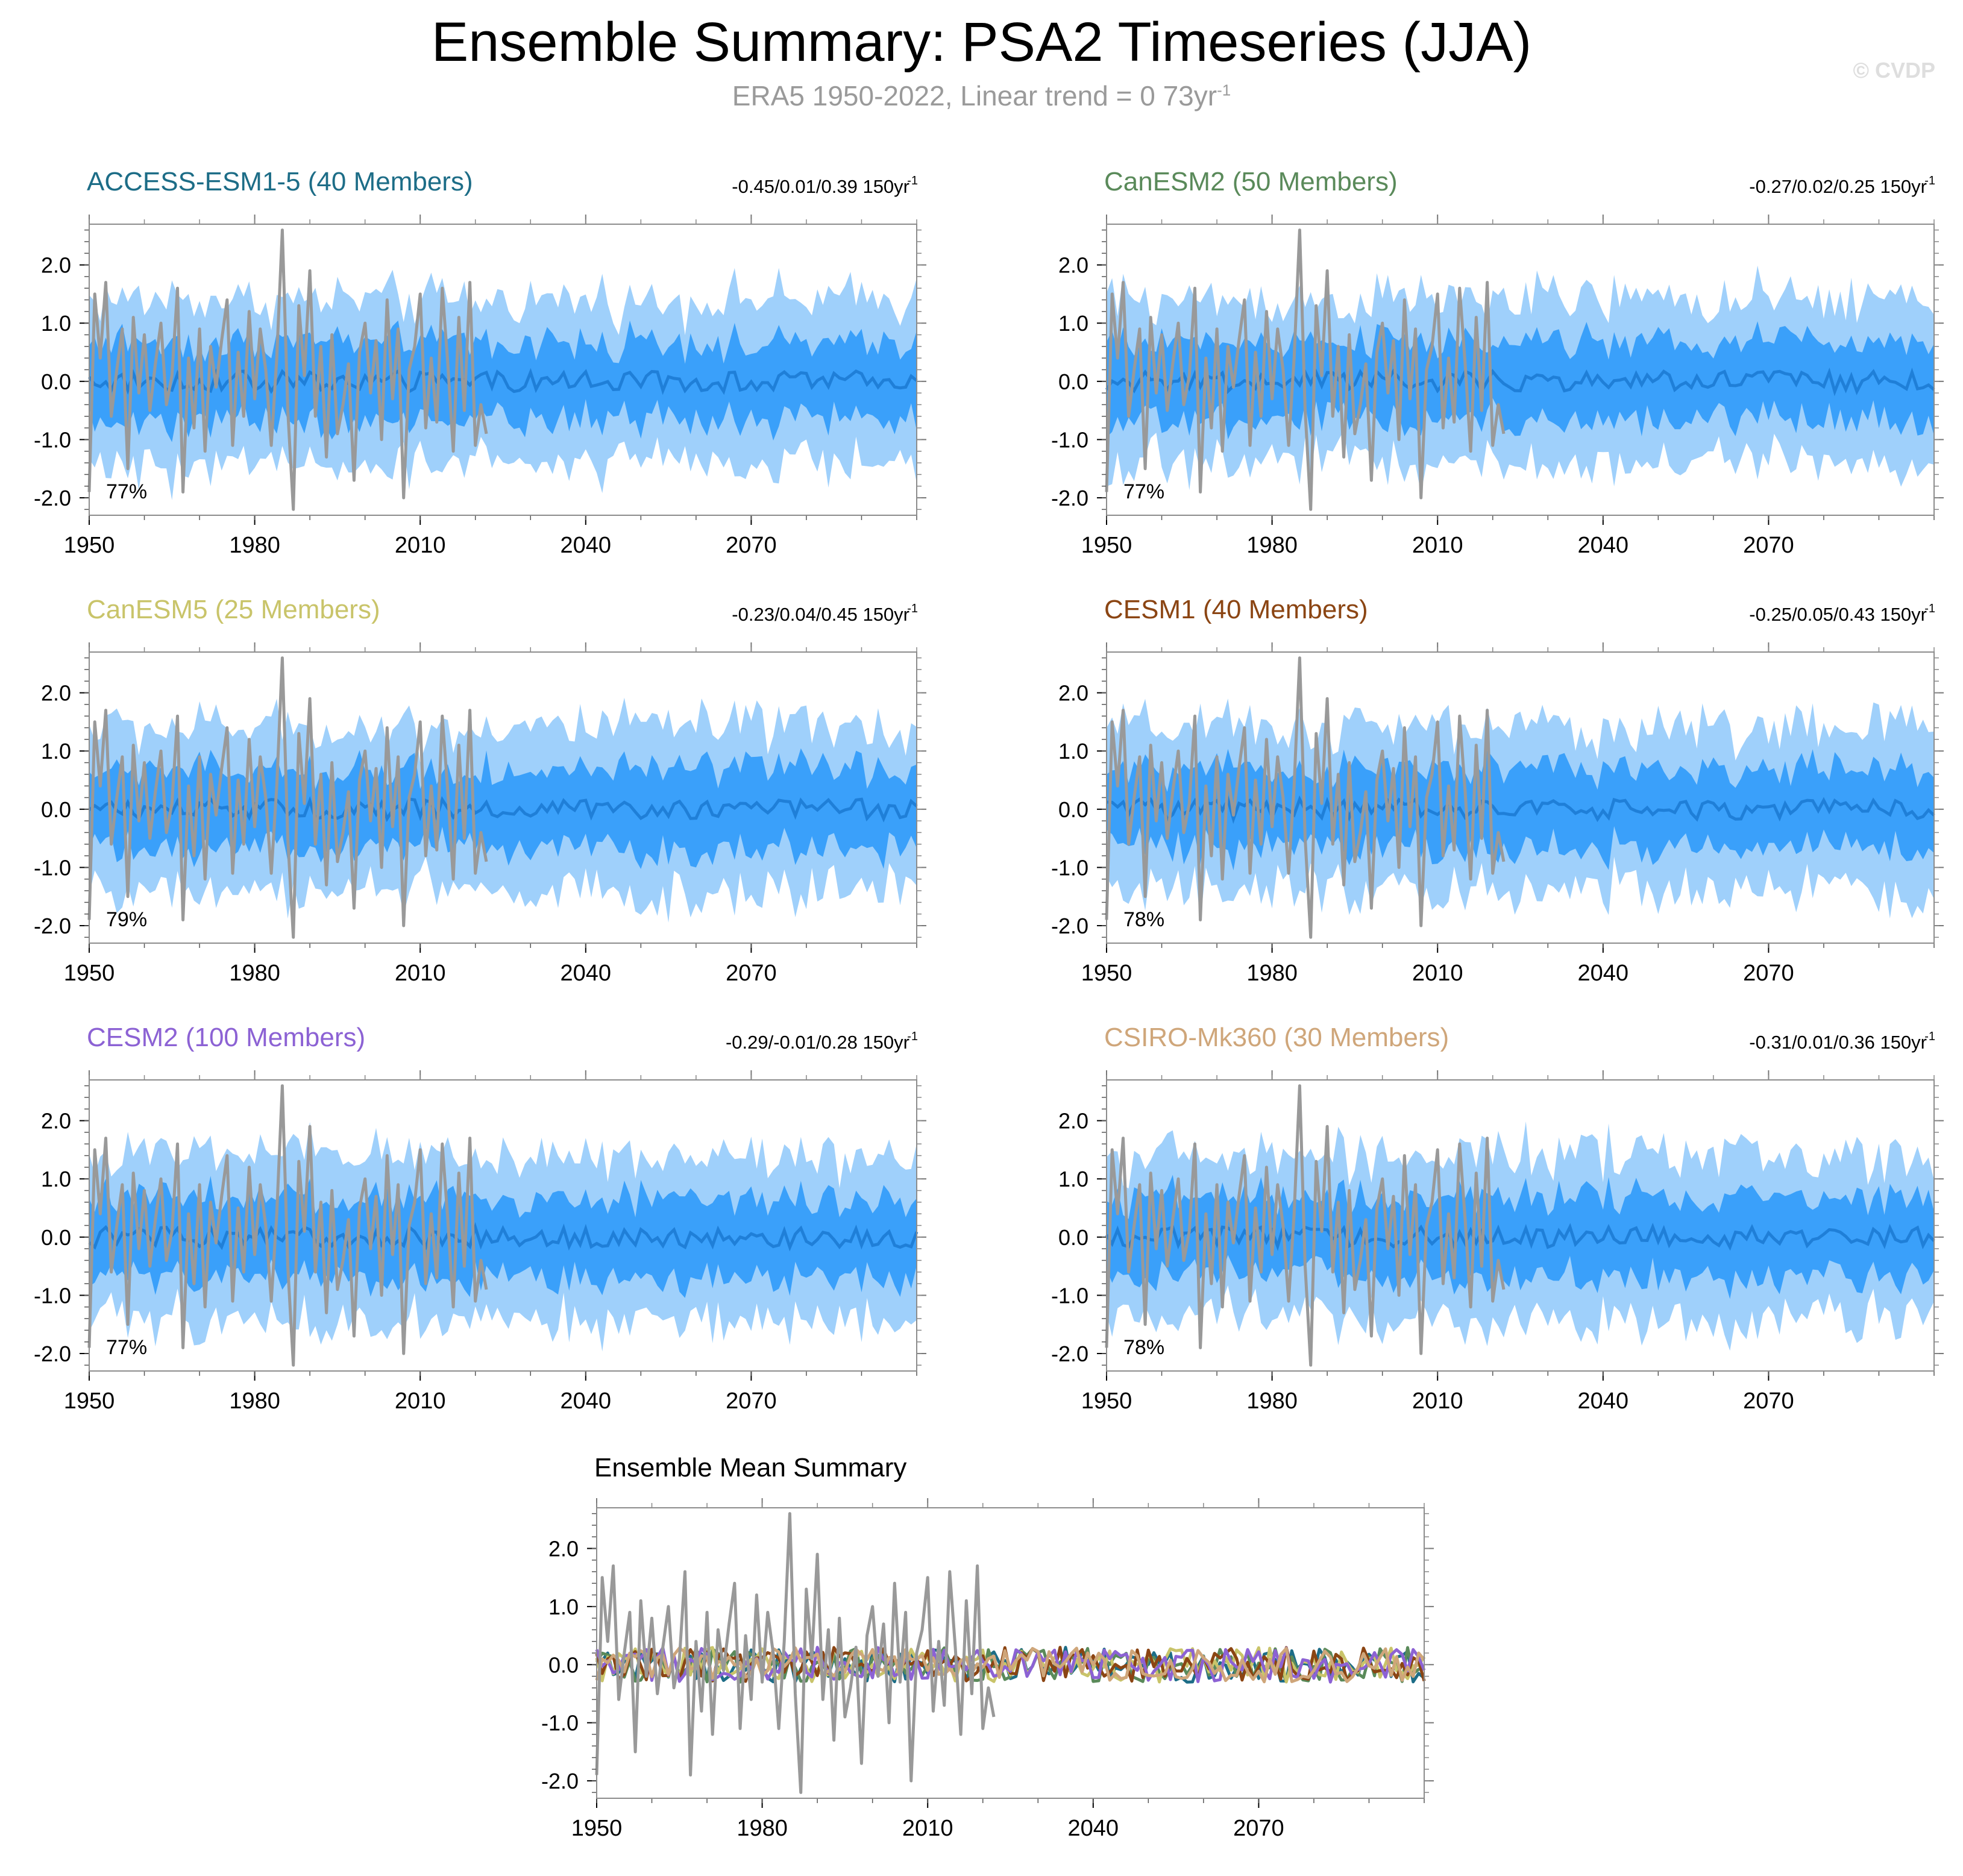 Image resolution: width=1963 pixels, height=1876 pixels. What do you see at coordinates (820, 614) in the screenshot?
I see `panel-stats: -0.23/0.04/0.45 150yr` at bounding box center [820, 614].